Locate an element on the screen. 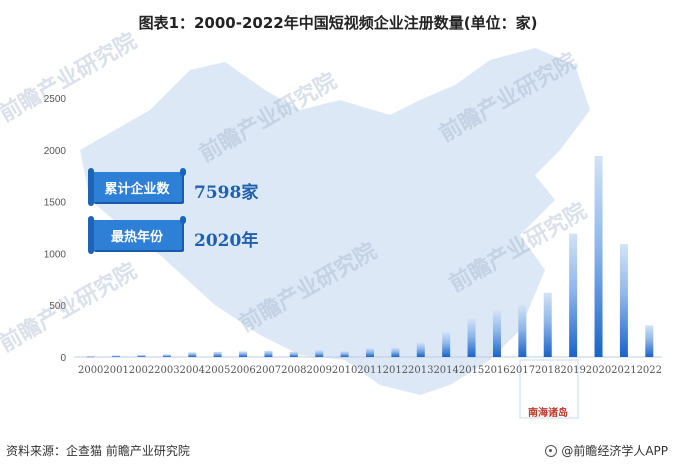 The image size is (676, 470). bar-2011 is located at coordinates (370, 352).